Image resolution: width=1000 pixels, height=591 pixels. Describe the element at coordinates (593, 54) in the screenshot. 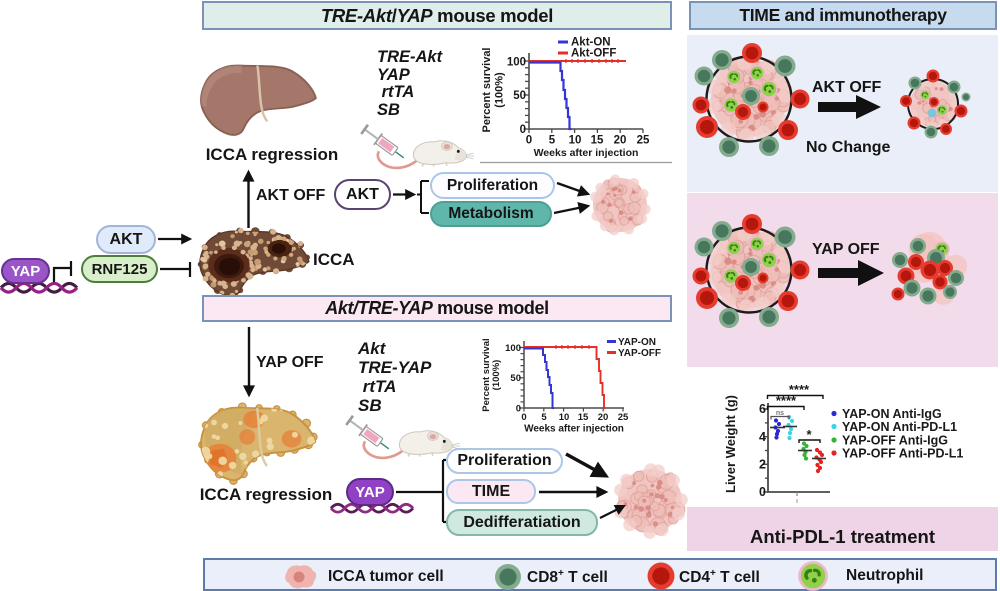

I see `svg-text: Akt-OFF` at that location.